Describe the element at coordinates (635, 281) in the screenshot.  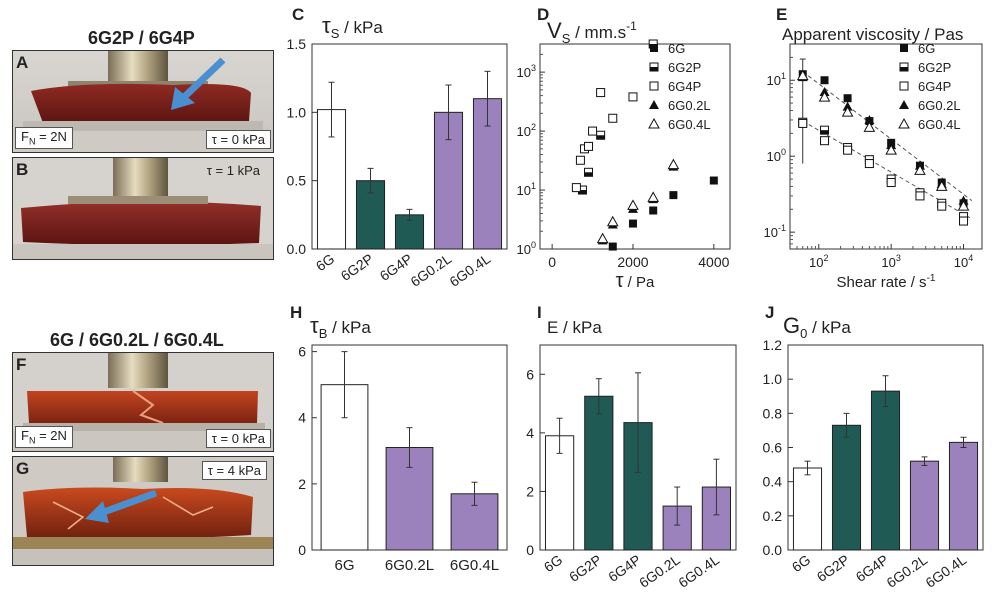
I see `x-axis-label: τ / Pa` at that location.